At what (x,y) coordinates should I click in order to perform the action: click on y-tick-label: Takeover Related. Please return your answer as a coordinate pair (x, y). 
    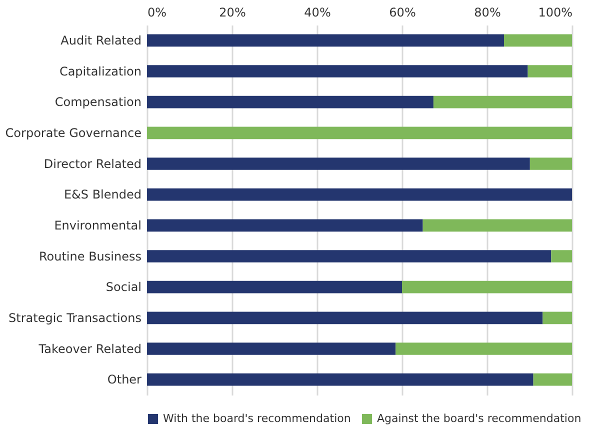
    Looking at the image, I should click on (90, 349).